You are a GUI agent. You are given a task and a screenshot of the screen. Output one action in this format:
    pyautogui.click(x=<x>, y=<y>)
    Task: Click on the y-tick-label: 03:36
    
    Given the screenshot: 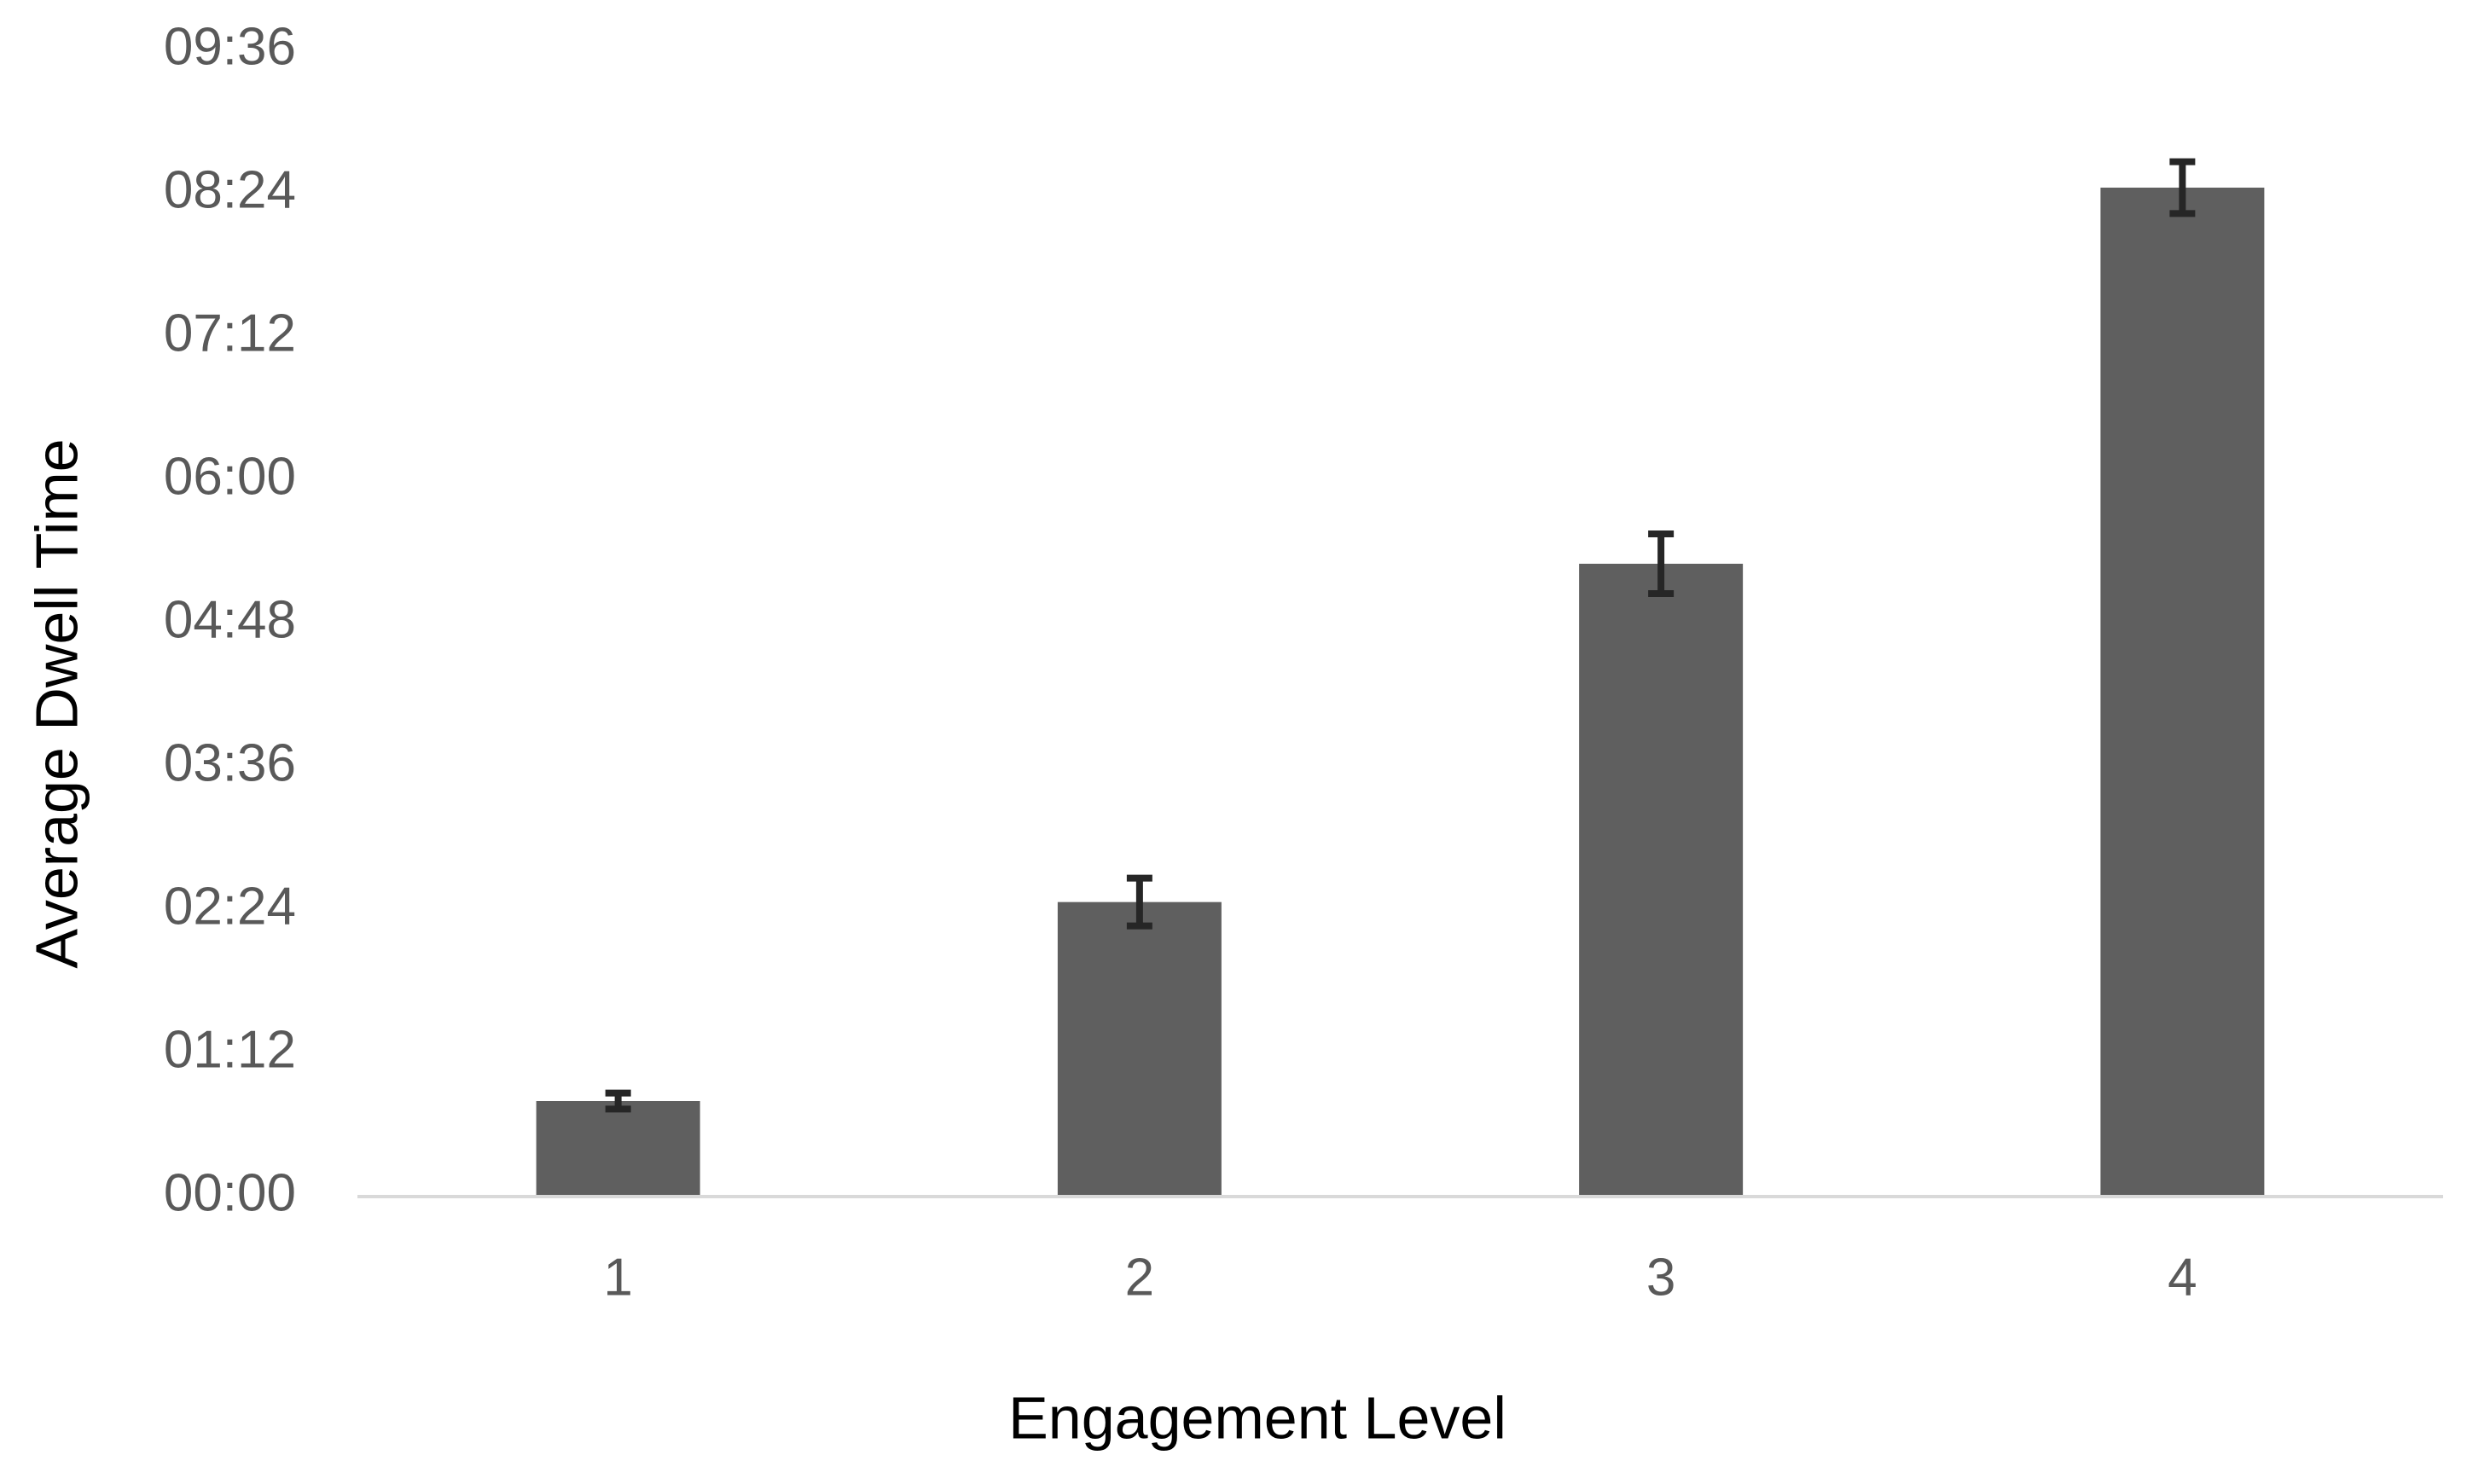 What is the action you would take?
    pyautogui.click(x=230, y=762)
    